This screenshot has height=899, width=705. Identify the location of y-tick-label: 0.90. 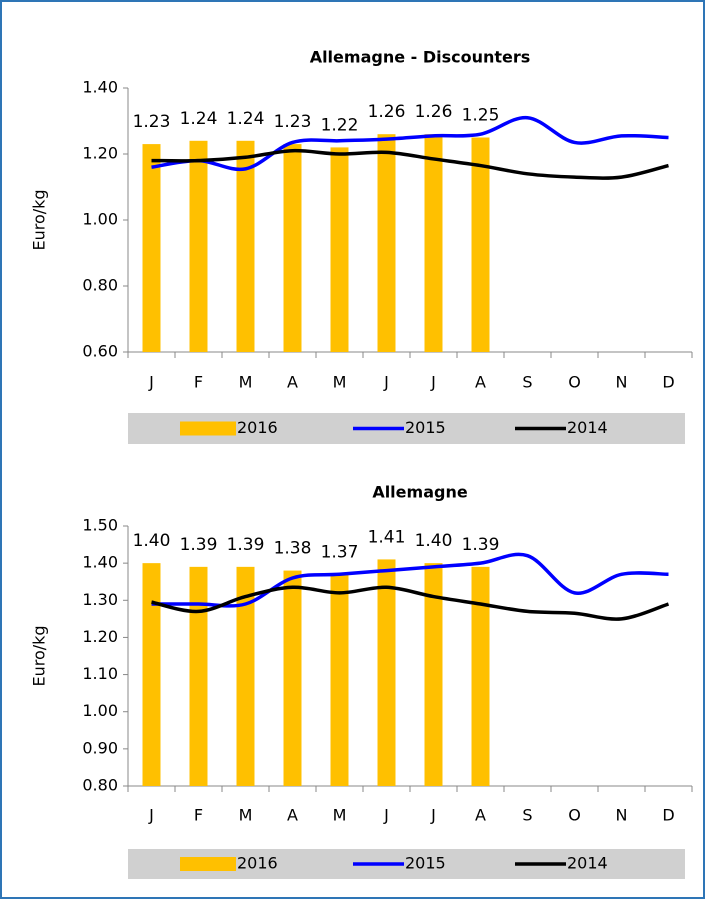
(100, 747).